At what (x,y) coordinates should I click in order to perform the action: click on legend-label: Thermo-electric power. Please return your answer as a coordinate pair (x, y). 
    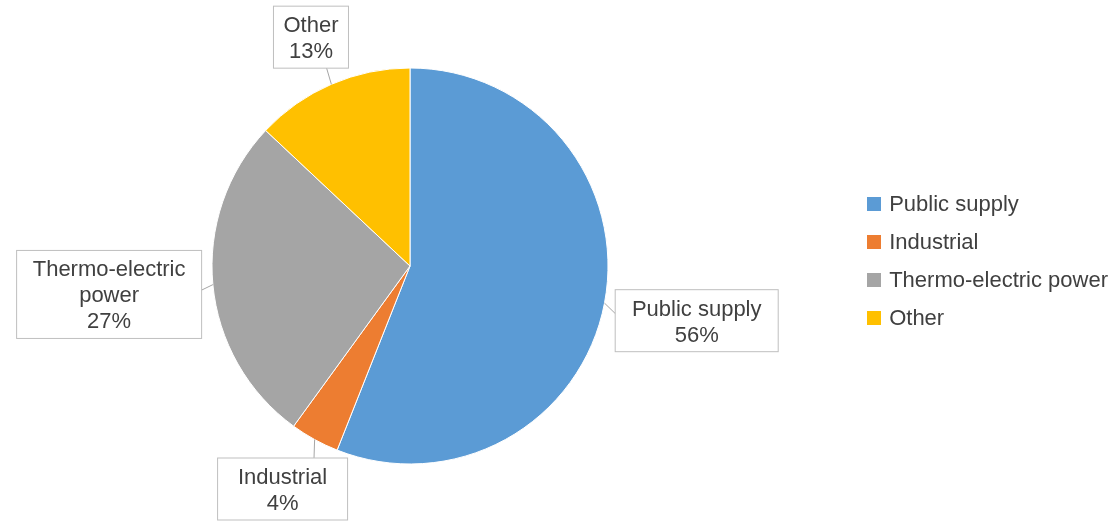
    Looking at the image, I should click on (998, 279).